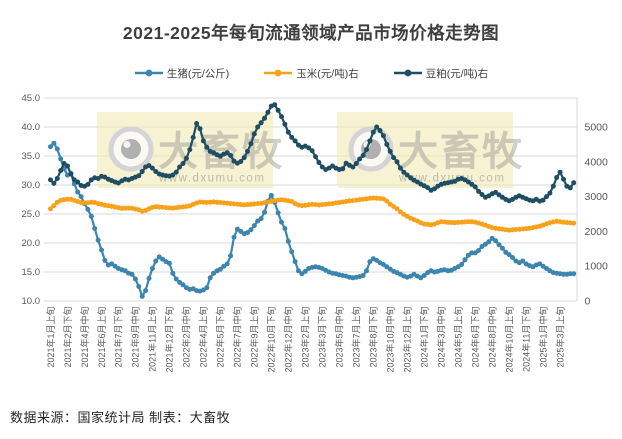 The width and height of the screenshot is (622, 439). Describe the element at coordinates (31, 243) in the screenshot. I see `left-axis-tick: 20.0` at that location.